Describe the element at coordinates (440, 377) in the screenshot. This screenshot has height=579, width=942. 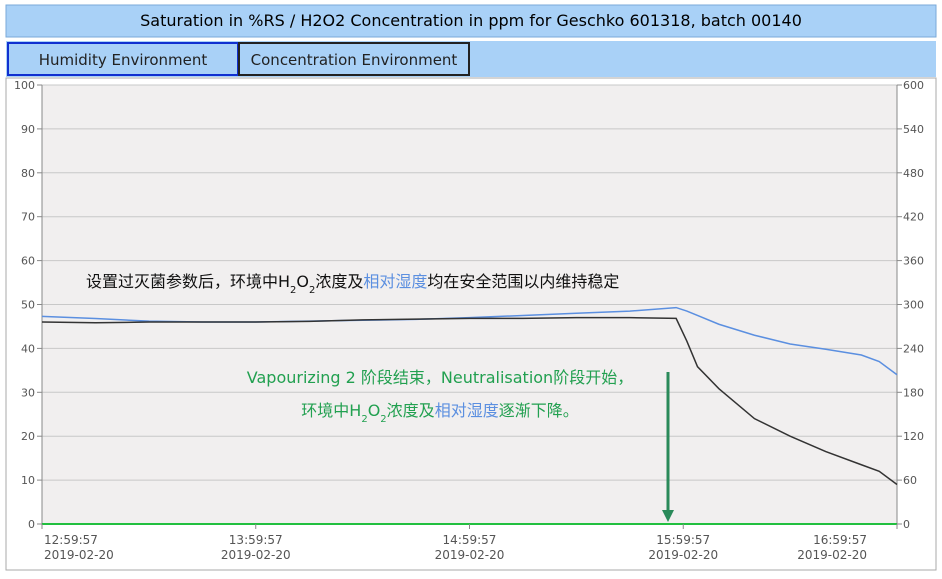
I see `annotation: Vapourizing 2 阶段结束，Neutralisation阶段开始，` at that location.